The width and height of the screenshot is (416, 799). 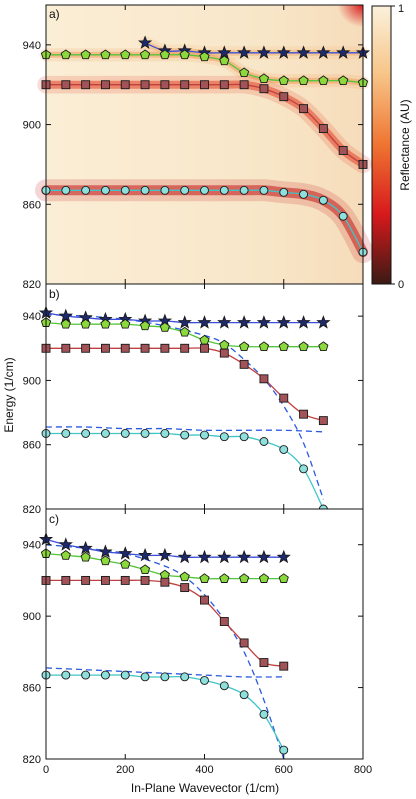 I want to click on colorbar-tick-label-bottom: 0, so click(x=401, y=285).